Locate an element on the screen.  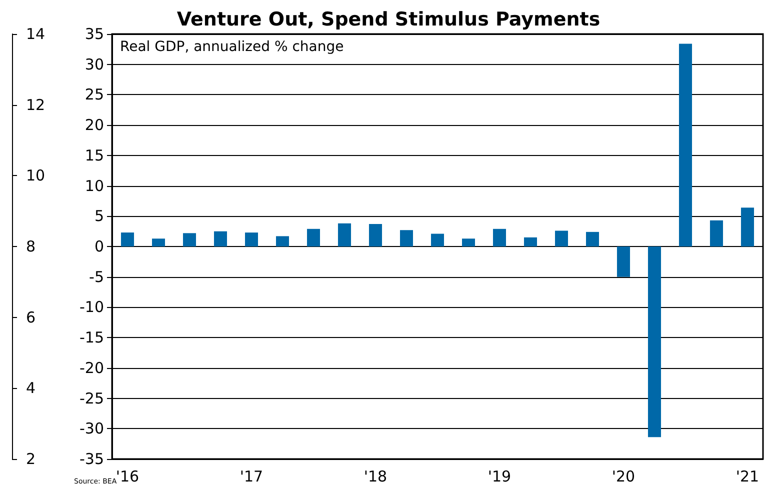
y-tick-label: 30 is located at coordinates (94, 64).